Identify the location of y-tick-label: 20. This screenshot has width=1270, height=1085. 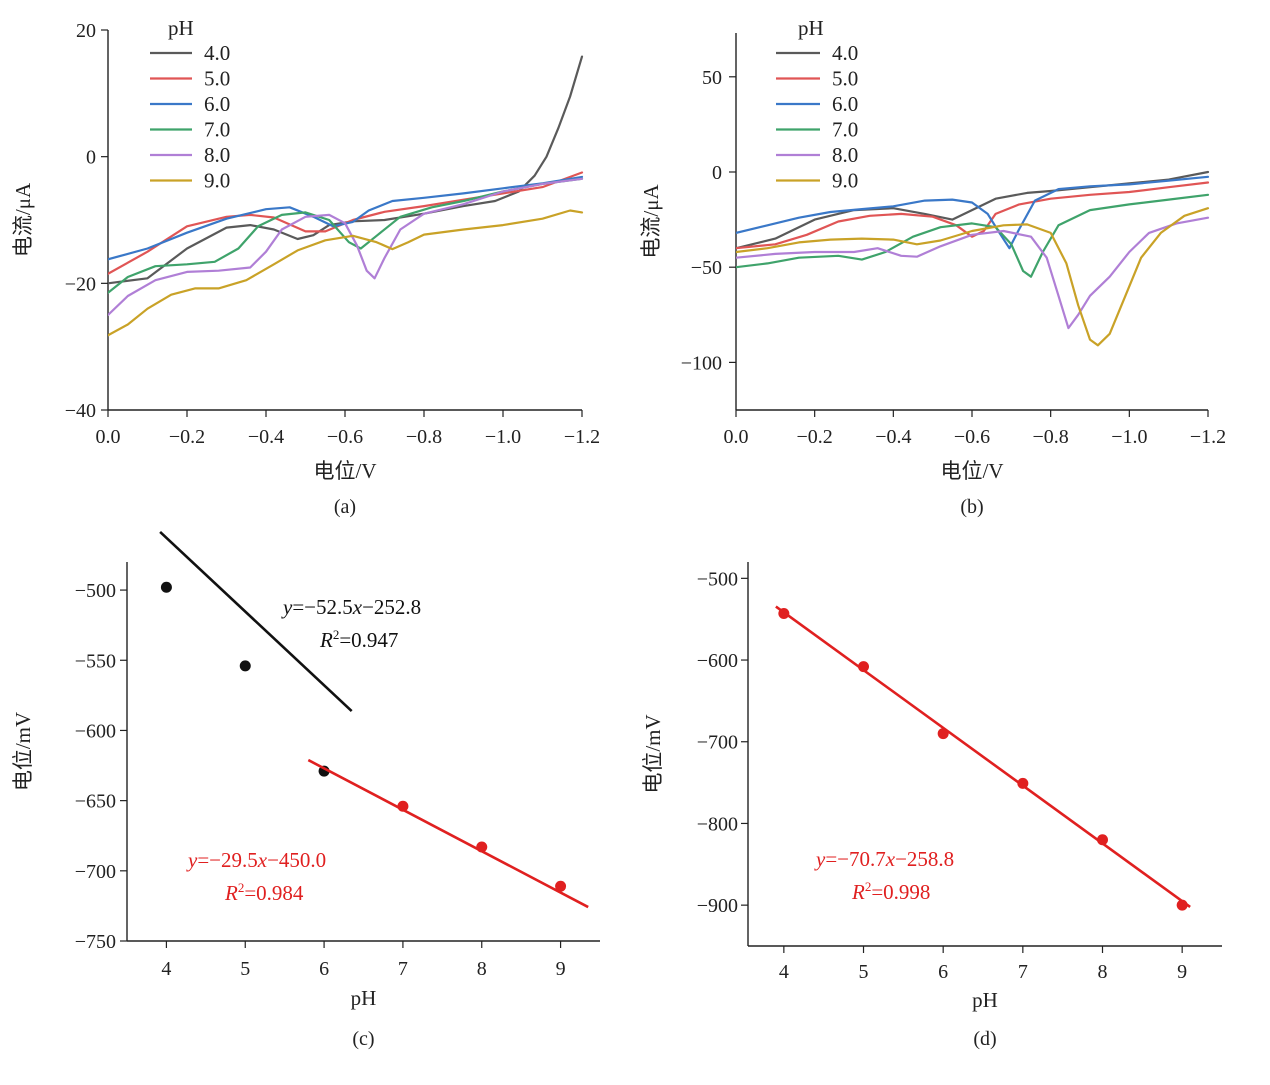
(86, 31).